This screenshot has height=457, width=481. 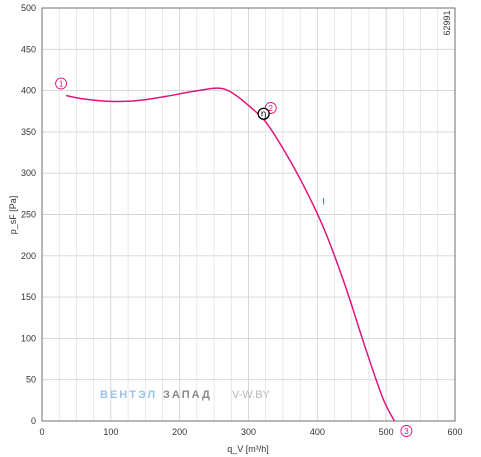 What do you see at coordinates (13, 215) in the screenshot?
I see `y-axis-label: p_sF [Pa]` at bounding box center [13, 215].